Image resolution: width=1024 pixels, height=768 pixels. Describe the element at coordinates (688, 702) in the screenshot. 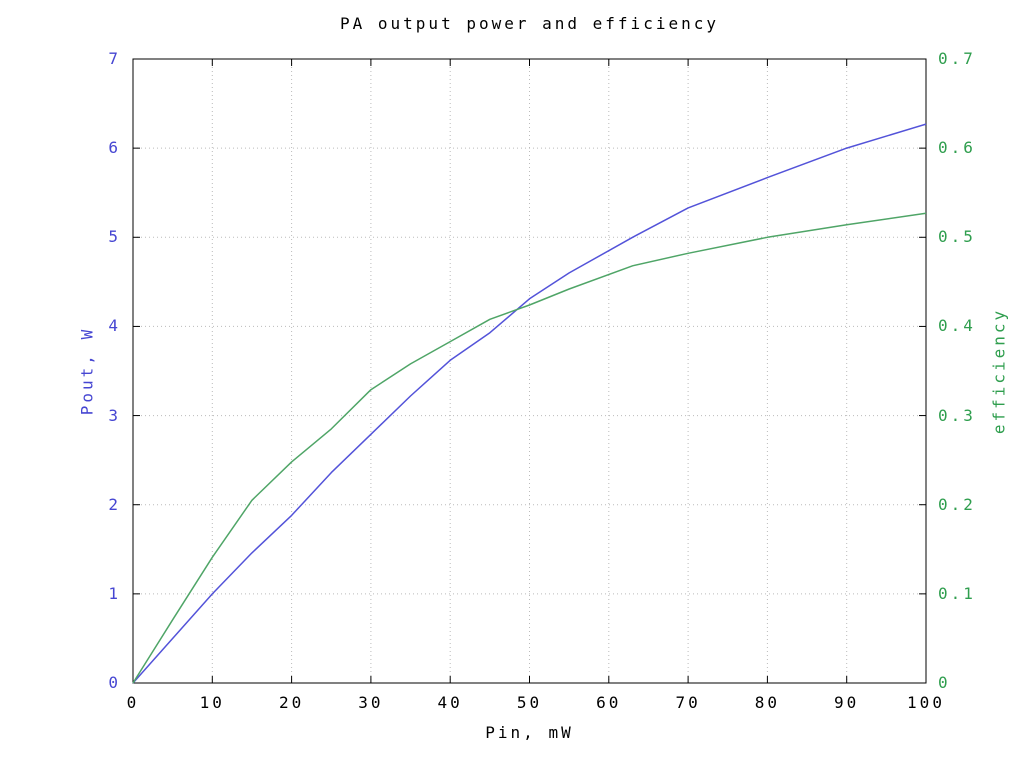

I see `x-tick-label: 70` at that location.